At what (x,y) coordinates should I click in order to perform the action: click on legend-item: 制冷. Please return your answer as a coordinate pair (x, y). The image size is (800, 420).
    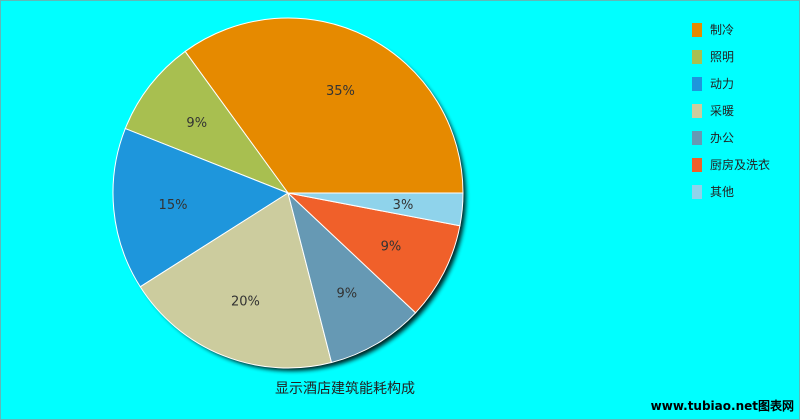
    Looking at the image, I should click on (731, 29).